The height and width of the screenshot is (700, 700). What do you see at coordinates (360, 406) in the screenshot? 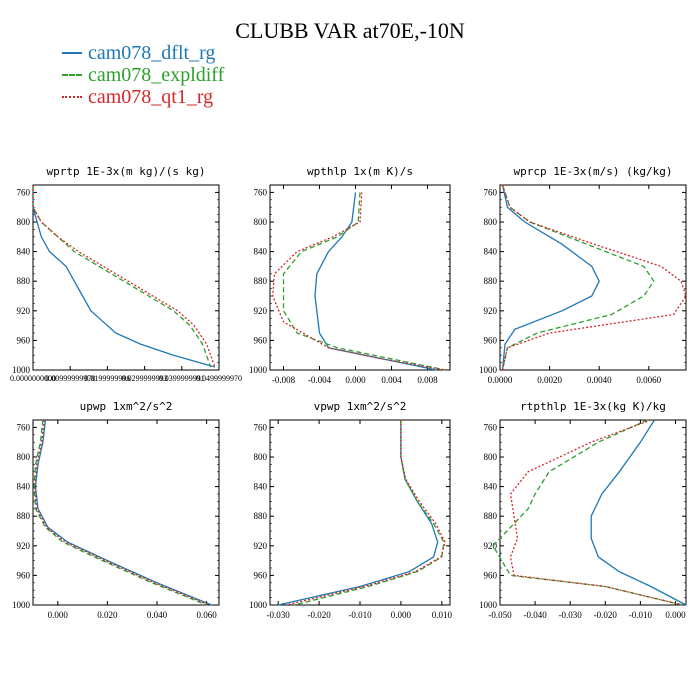
I see `panel-title: vpwp 1xm^2/s^2` at bounding box center [360, 406].